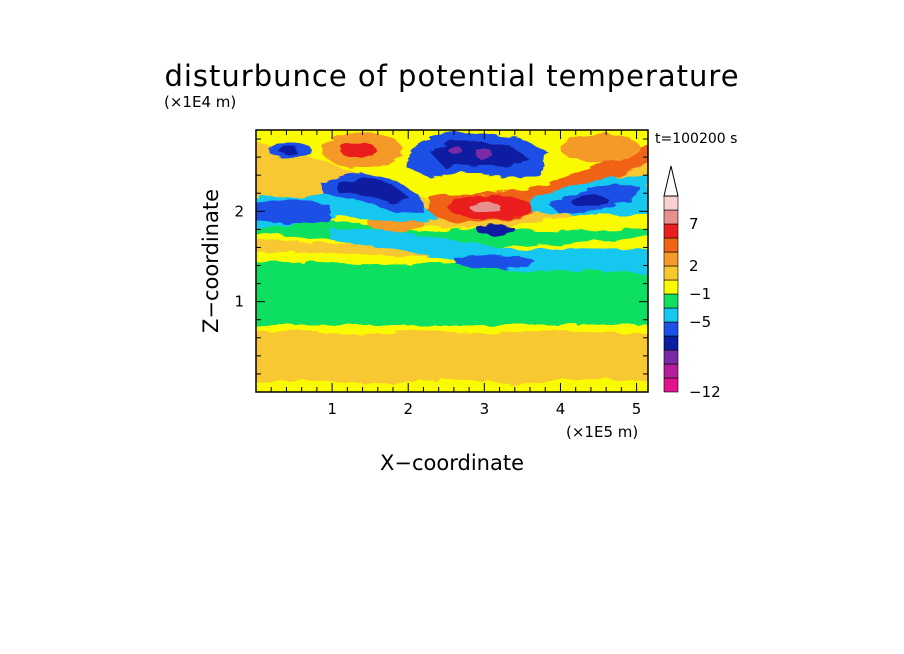 The image size is (904, 654). Describe the element at coordinates (293, 212) in the screenshot. I see `field-blue-left` at that location.